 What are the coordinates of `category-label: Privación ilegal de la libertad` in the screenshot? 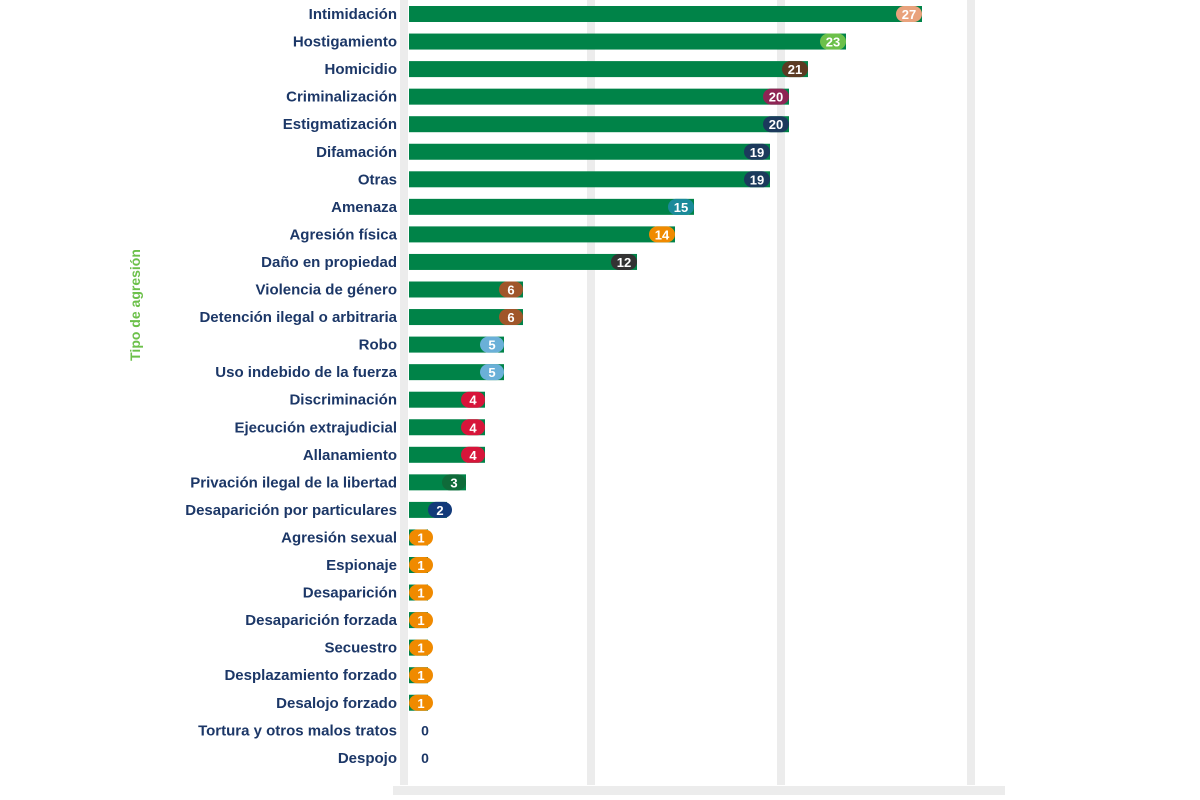 It's located at (293, 482).